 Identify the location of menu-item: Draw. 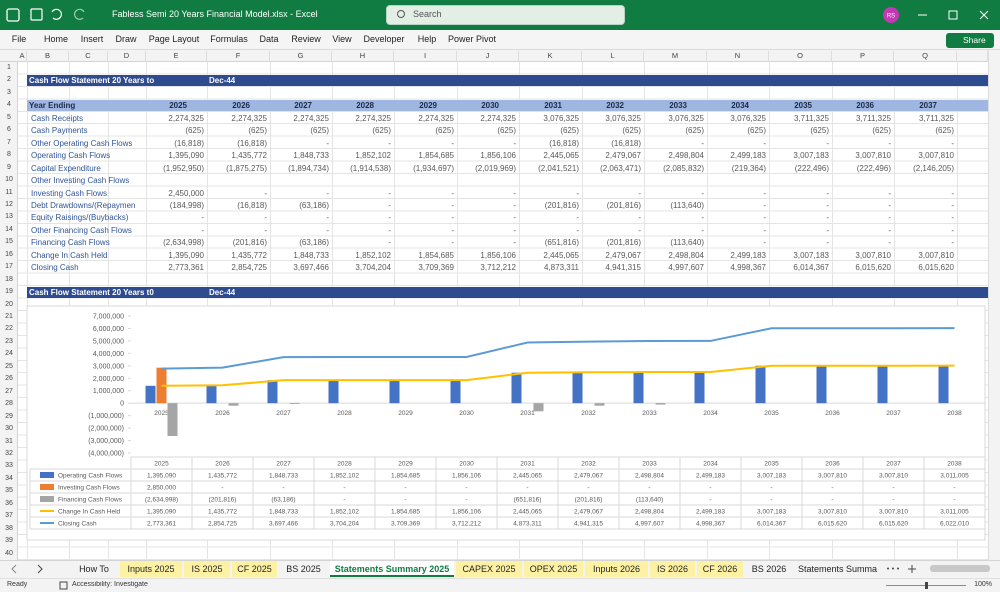
(126, 39).